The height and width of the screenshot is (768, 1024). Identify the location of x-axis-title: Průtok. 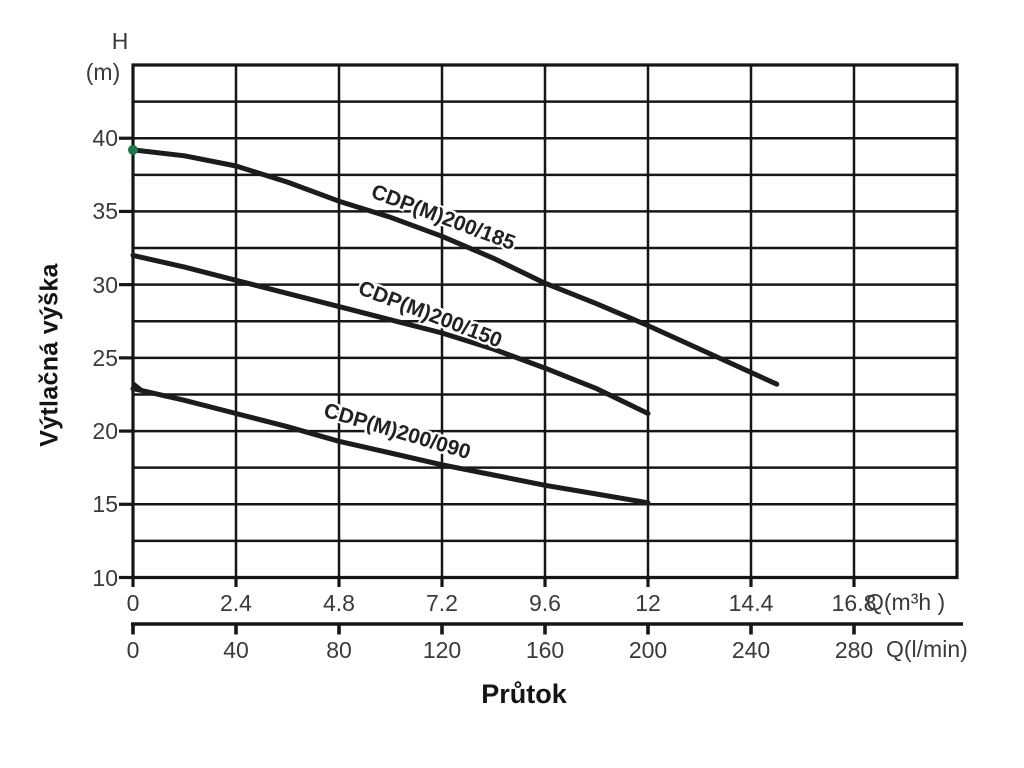
(524, 694).